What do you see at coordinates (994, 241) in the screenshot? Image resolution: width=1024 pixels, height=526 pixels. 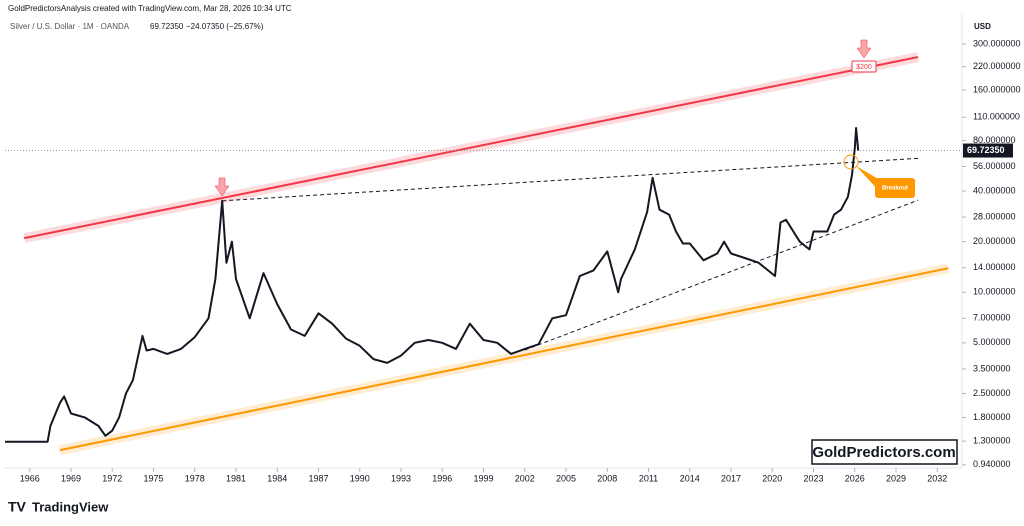 I see `y-tick-label: 20.000000` at bounding box center [994, 241].